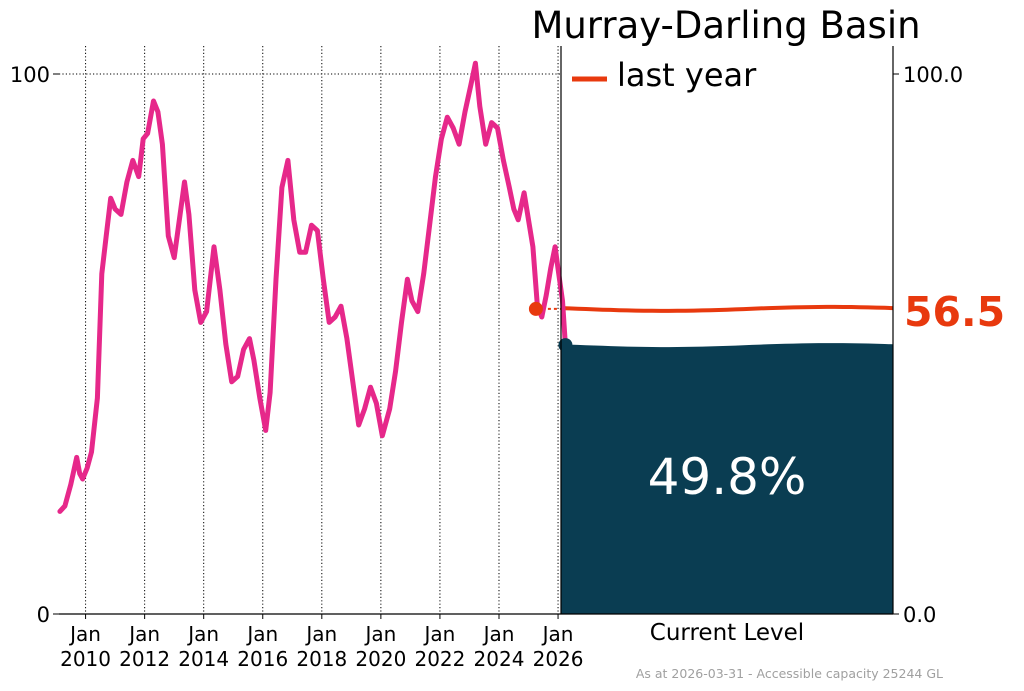 The image size is (1024, 691). What do you see at coordinates (535, 308) in the screenshot?
I see `last-year-point` at bounding box center [535, 308].